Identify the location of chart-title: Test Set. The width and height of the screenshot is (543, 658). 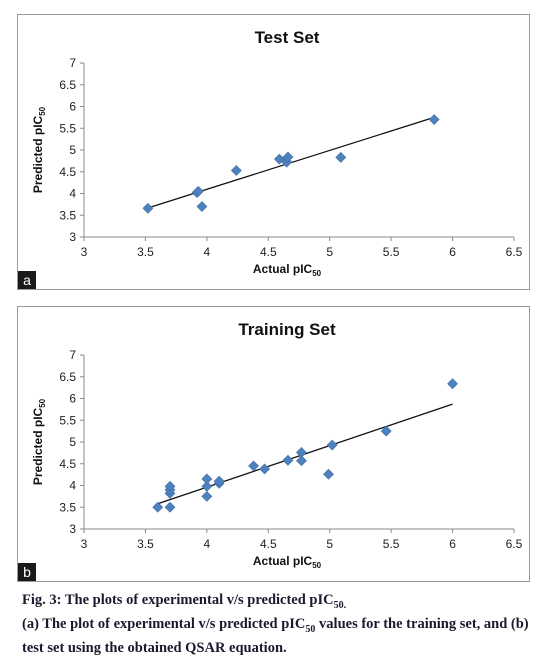
(287, 37).